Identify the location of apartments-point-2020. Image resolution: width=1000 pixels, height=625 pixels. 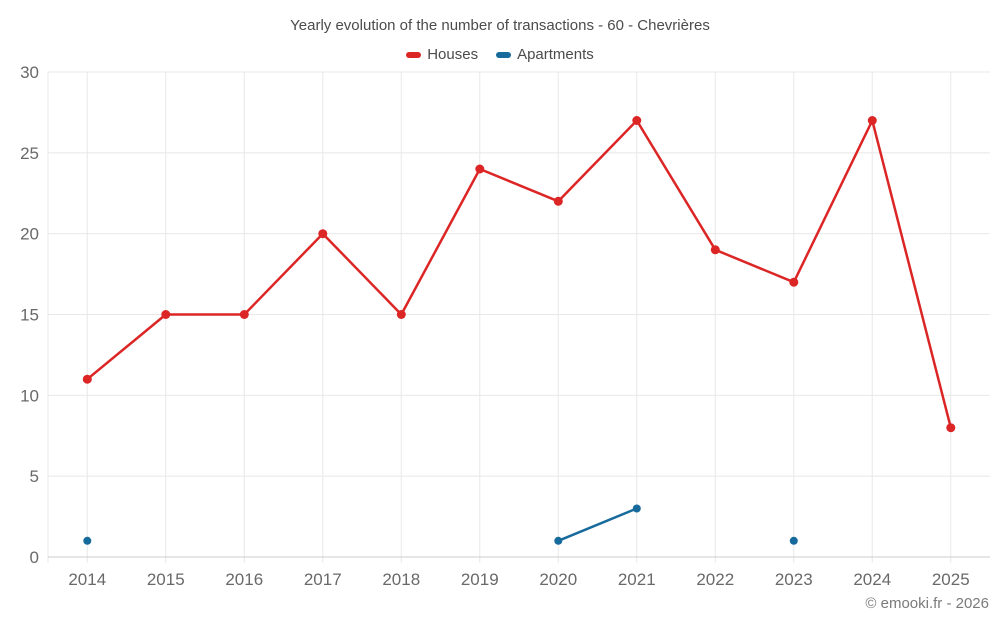
(558, 540).